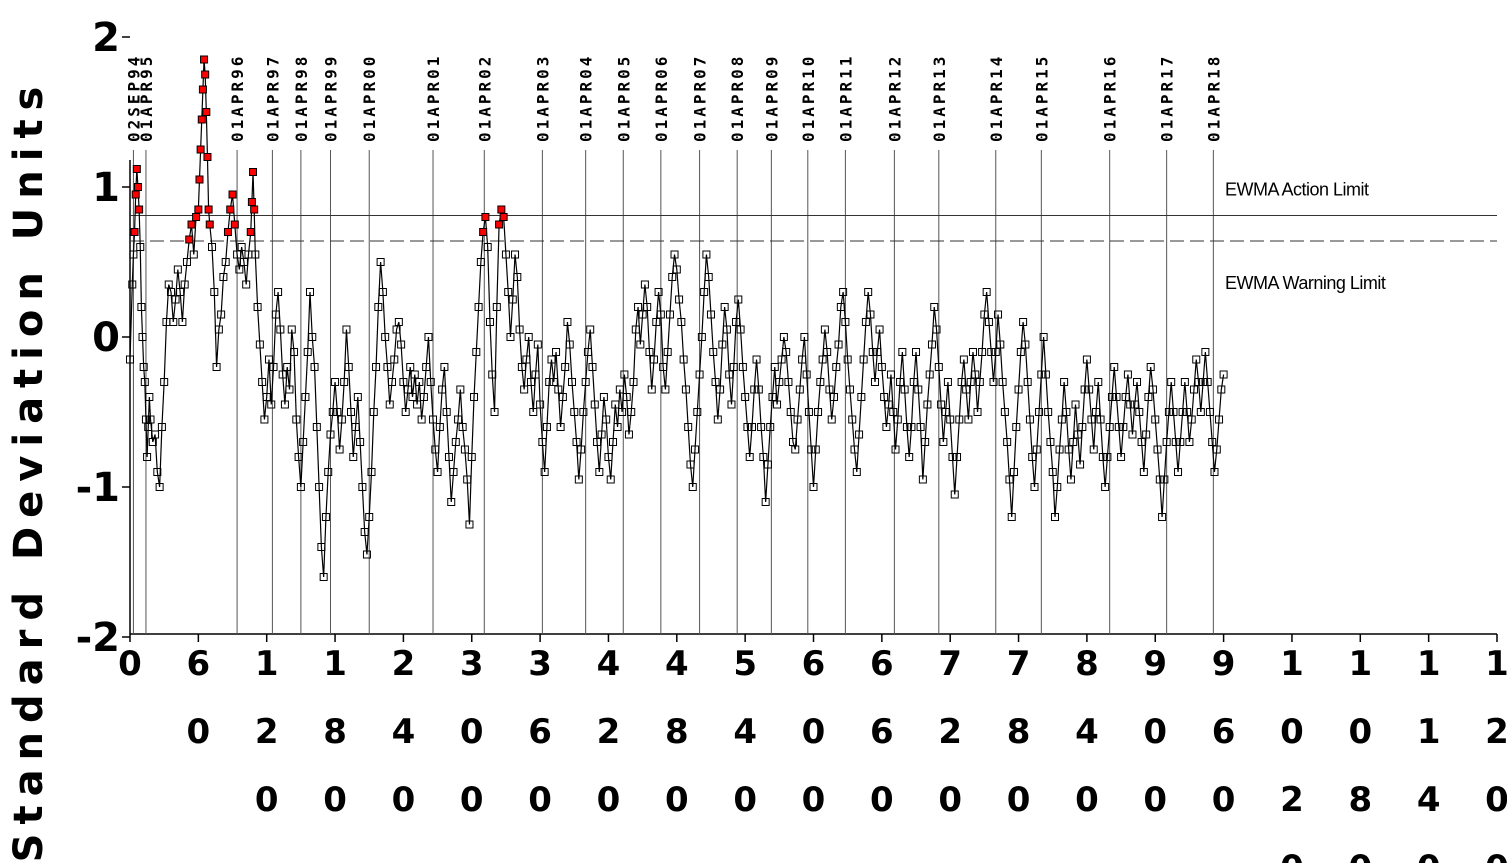 Image resolution: width=1507 pixels, height=863 pixels. Describe the element at coordinates (894, 98) in the screenshot. I see `date-marker-label: 01APR12` at that location.